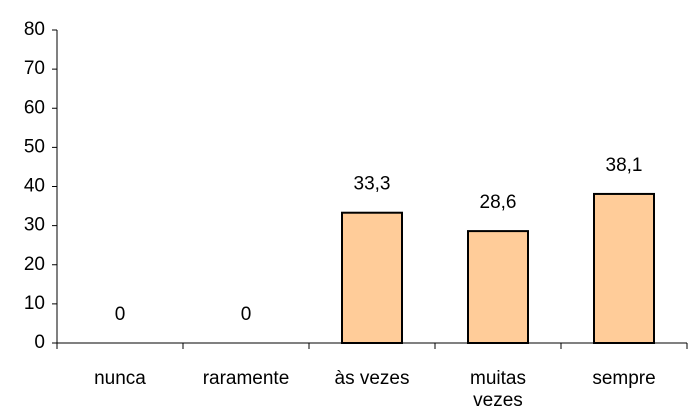 Image resolution: width=691 pixels, height=415 pixels. I want to click on y-tick-label: 50, so click(34, 146).